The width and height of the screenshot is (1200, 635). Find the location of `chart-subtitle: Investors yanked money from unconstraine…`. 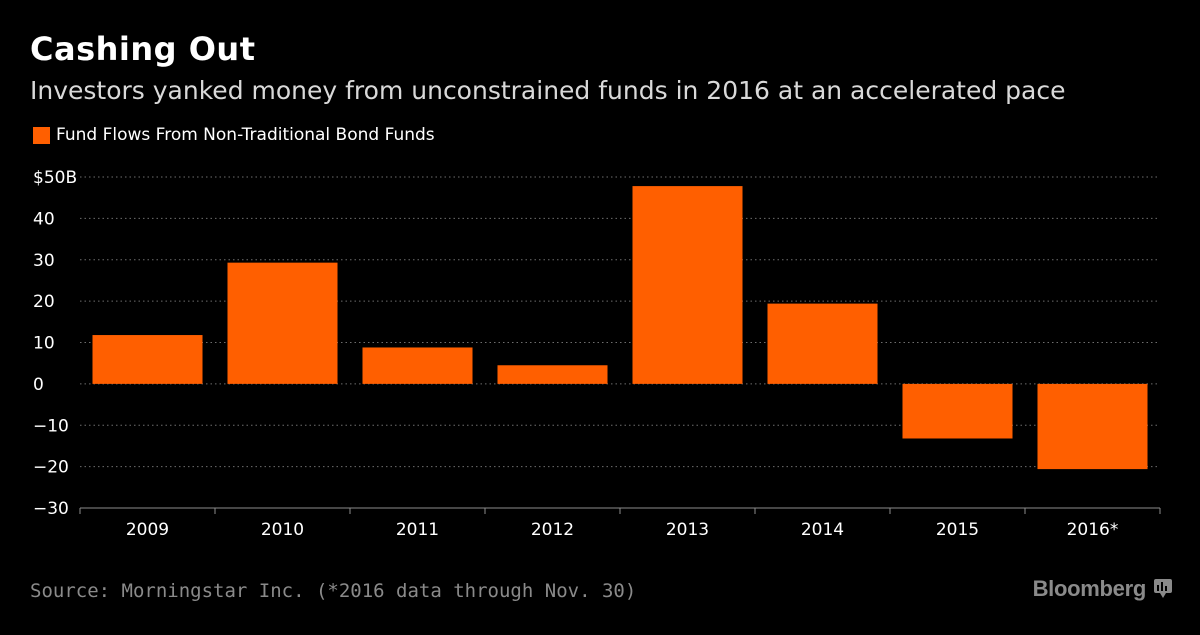

chart-subtitle: Investors yanked money from unconstraine… is located at coordinates (548, 90).